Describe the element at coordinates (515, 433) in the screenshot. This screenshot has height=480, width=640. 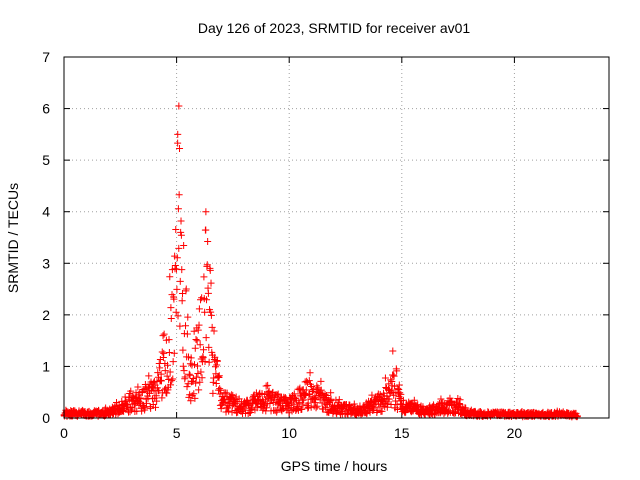
I see `x-tick-label: 20` at that location.